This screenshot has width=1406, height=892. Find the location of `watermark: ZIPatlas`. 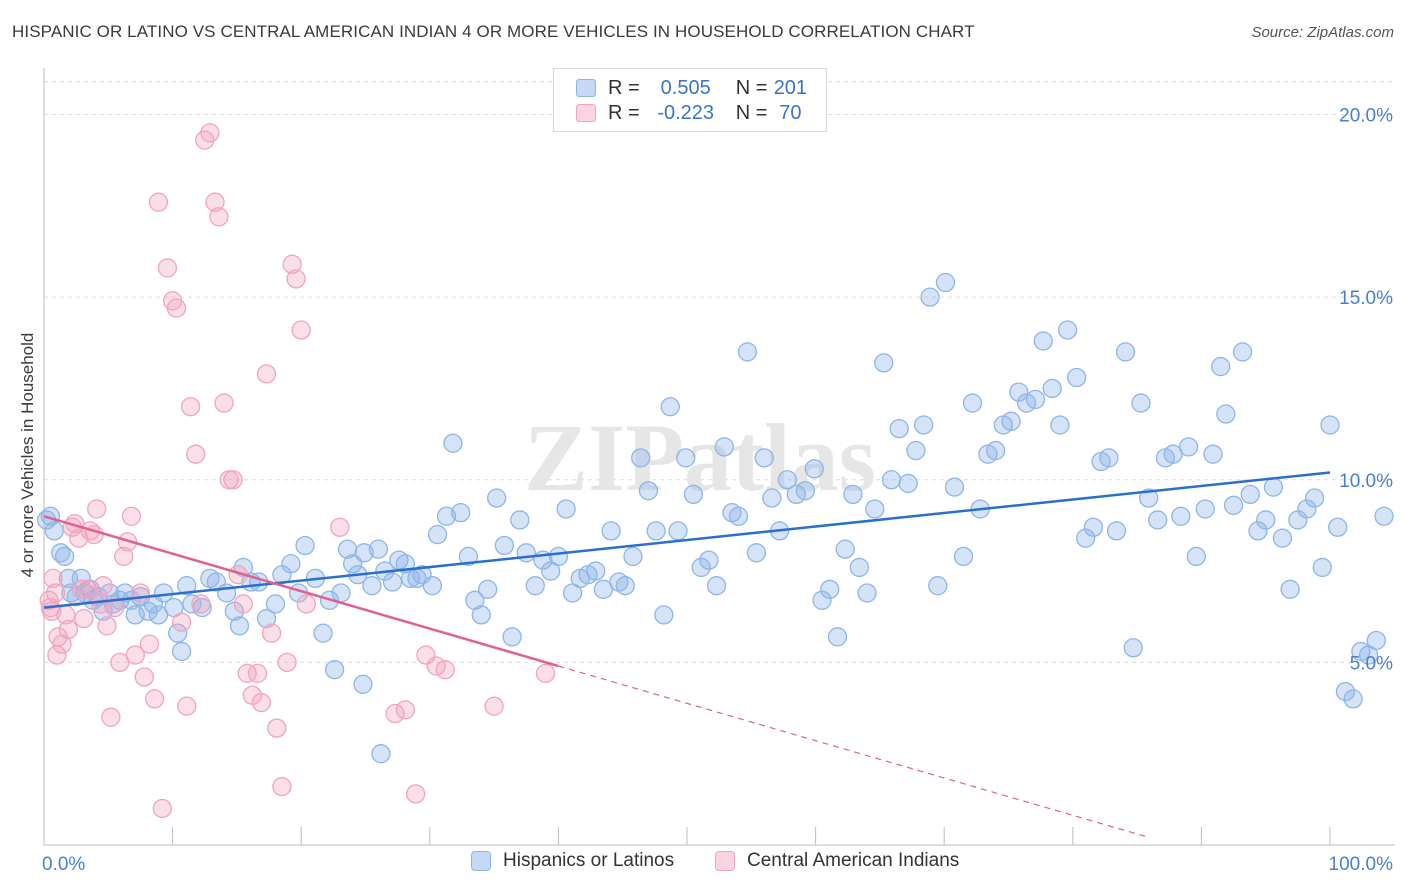

watermark: ZIPatlas is located at coordinates (700, 457).